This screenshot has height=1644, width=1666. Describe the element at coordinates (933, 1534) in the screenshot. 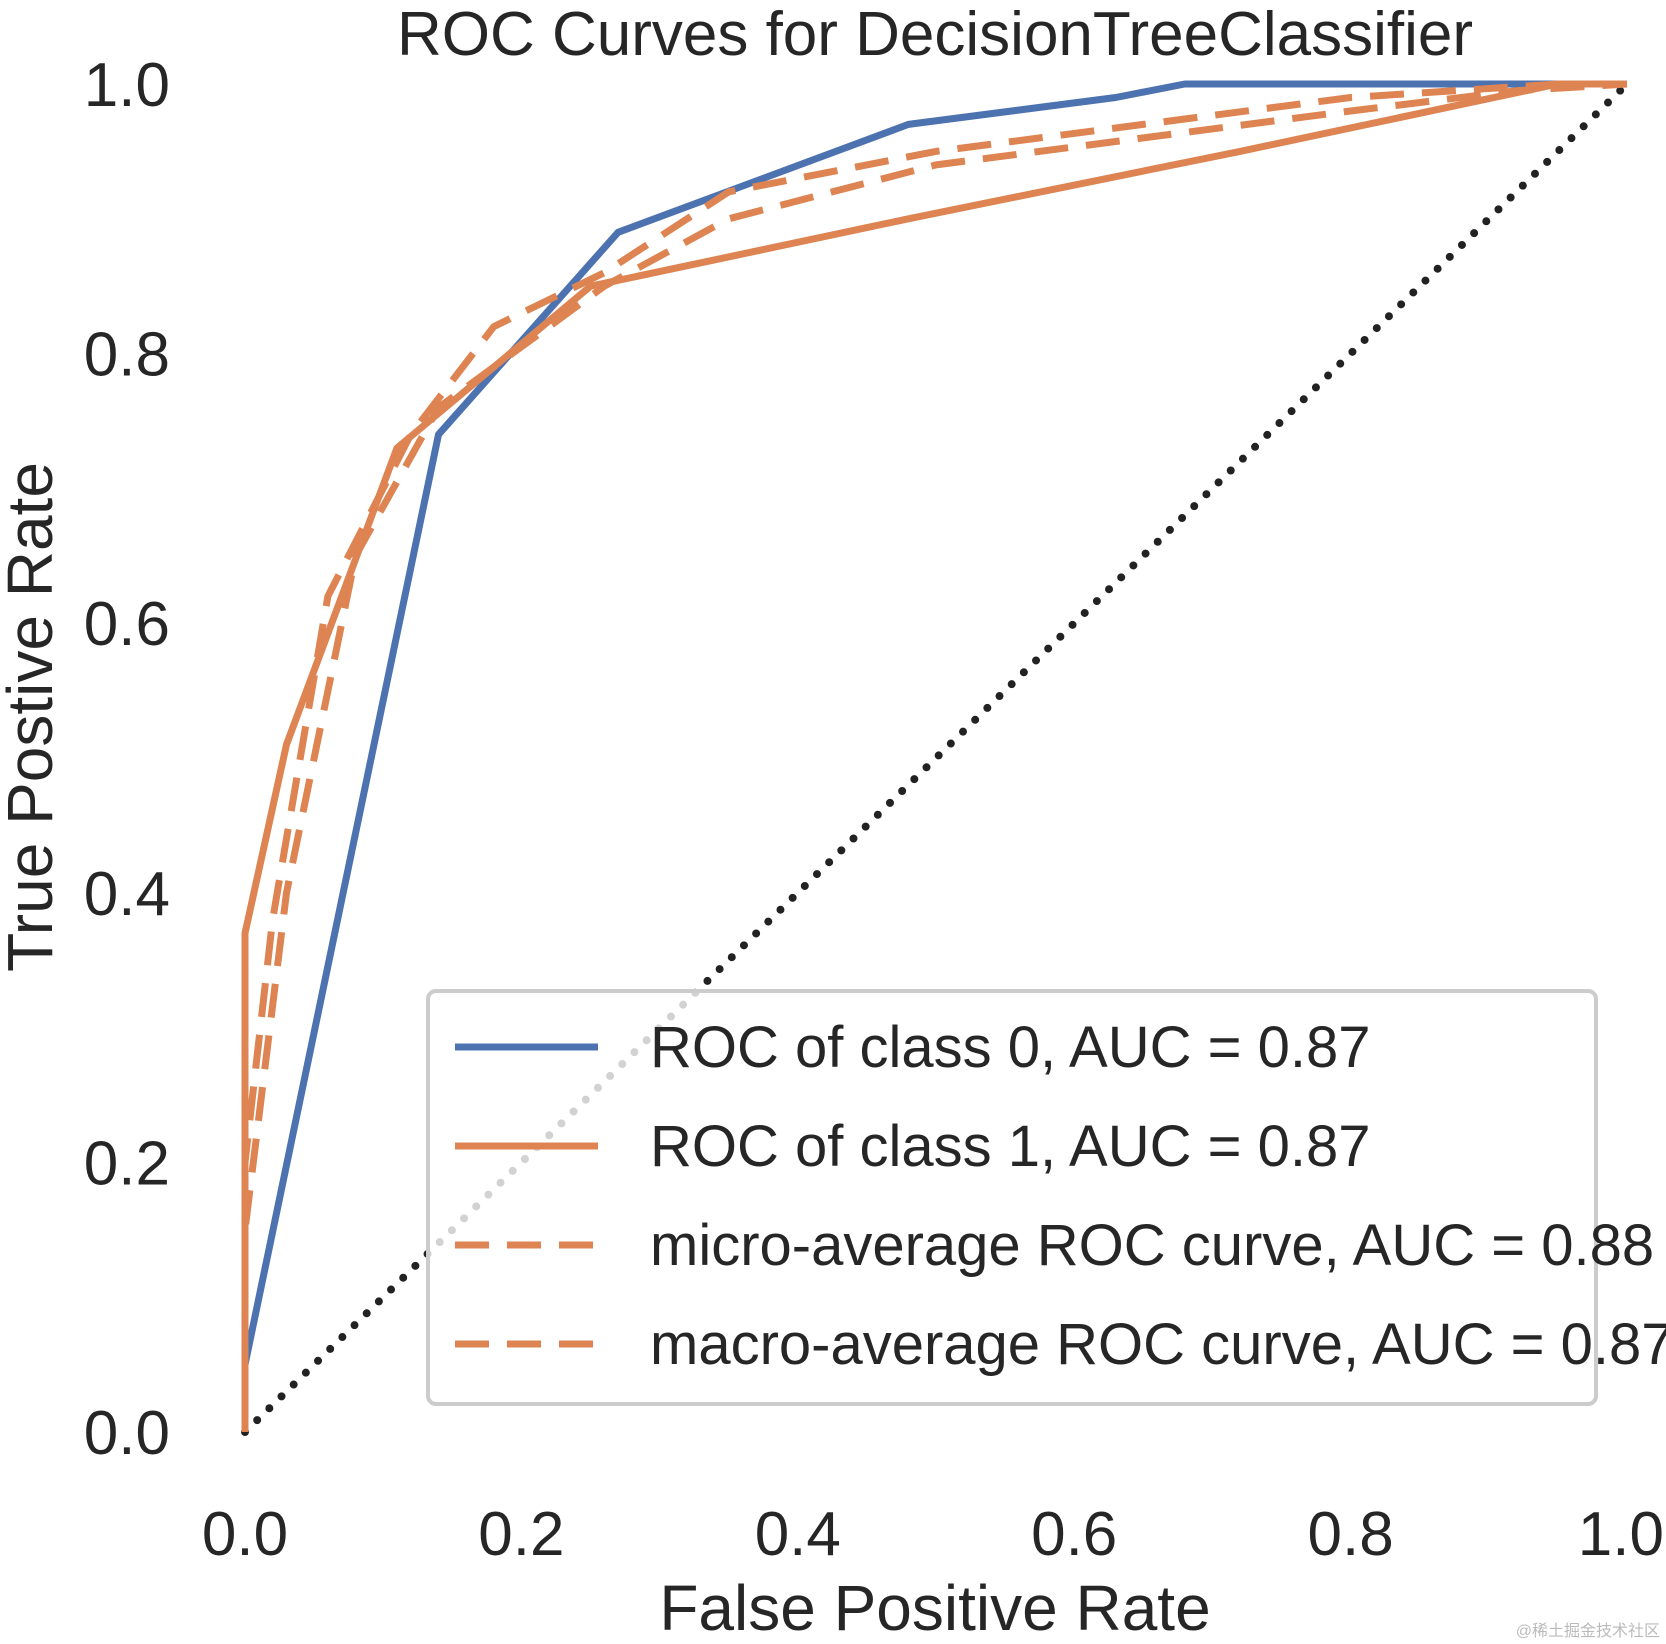

I see `x-axis-ticks: 0.0 0.2 0.4 0.6 0.8 1.0` at that location.